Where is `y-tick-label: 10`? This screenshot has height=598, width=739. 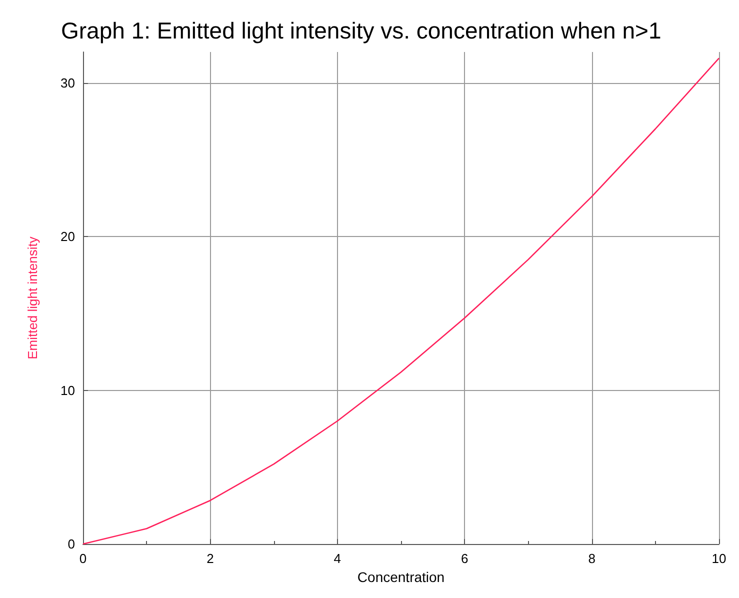 y-tick-label: 10 is located at coordinates (67, 390).